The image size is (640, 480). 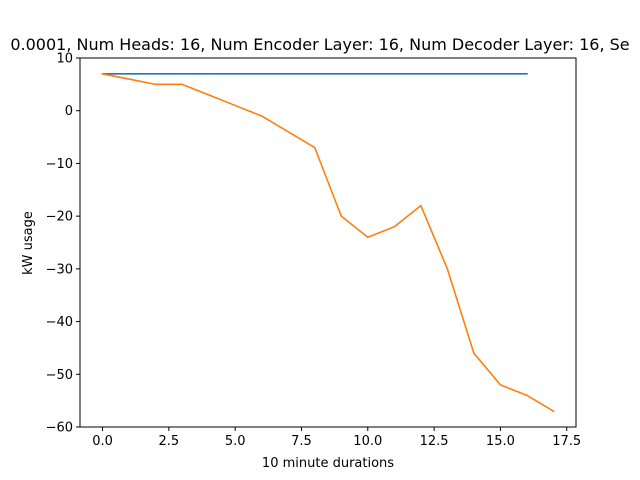 I want to click on y-tick-label: −40, so click(x=59, y=322).